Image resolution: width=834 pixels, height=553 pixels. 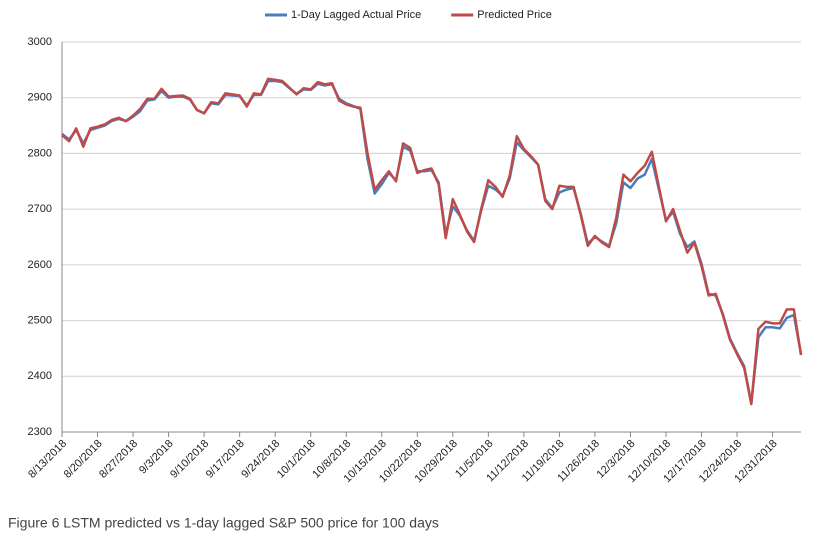 What do you see at coordinates (40, 320) in the screenshot?
I see `y-tick-label: 2500` at bounding box center [40, 320].